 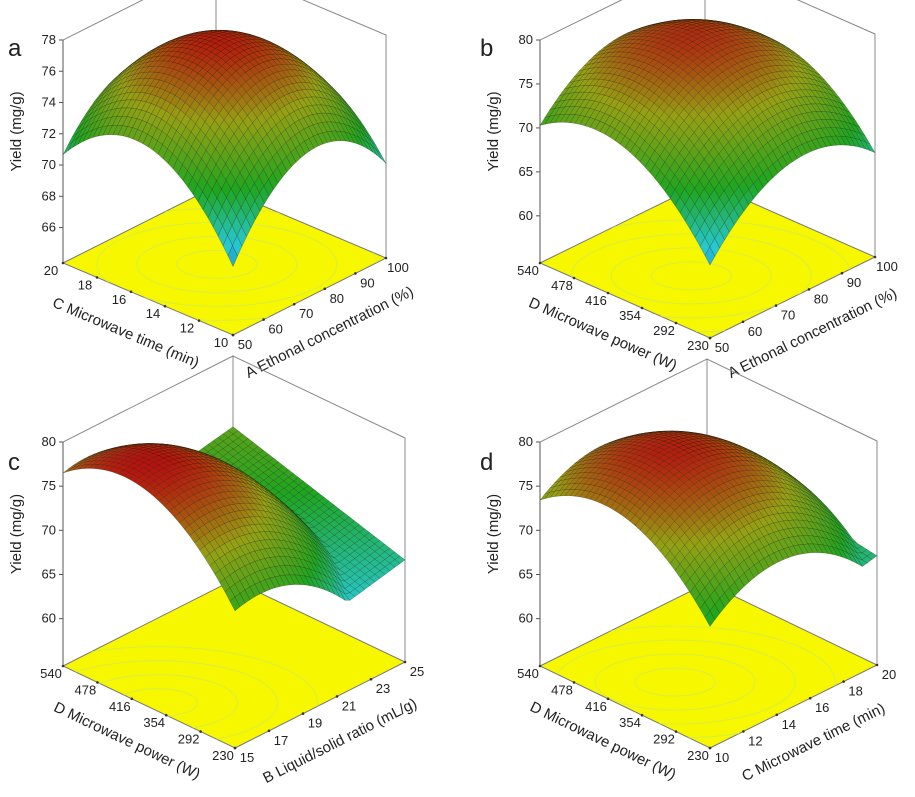 What do you see at coordinates (245, 344) in the screenshot?
I see `right-tick-label: 50` at bounding box center [245, 344].